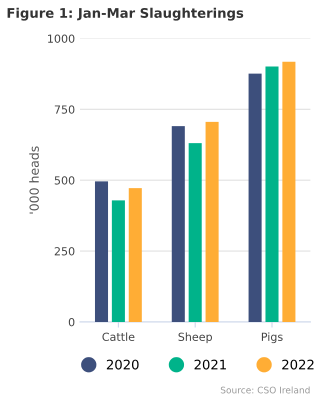 This screenshot has height=405, width=320. I want to click on y-tick-label: 750, so click(64, 109).